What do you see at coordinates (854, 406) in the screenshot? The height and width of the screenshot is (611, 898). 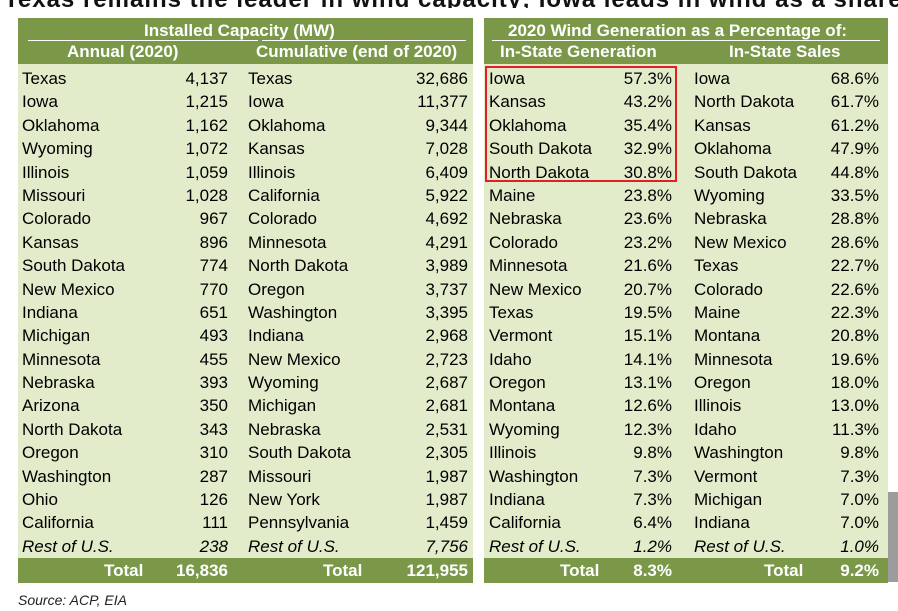 I see `sales-share-cell: 13.0%` at bounding box center [854, 406].